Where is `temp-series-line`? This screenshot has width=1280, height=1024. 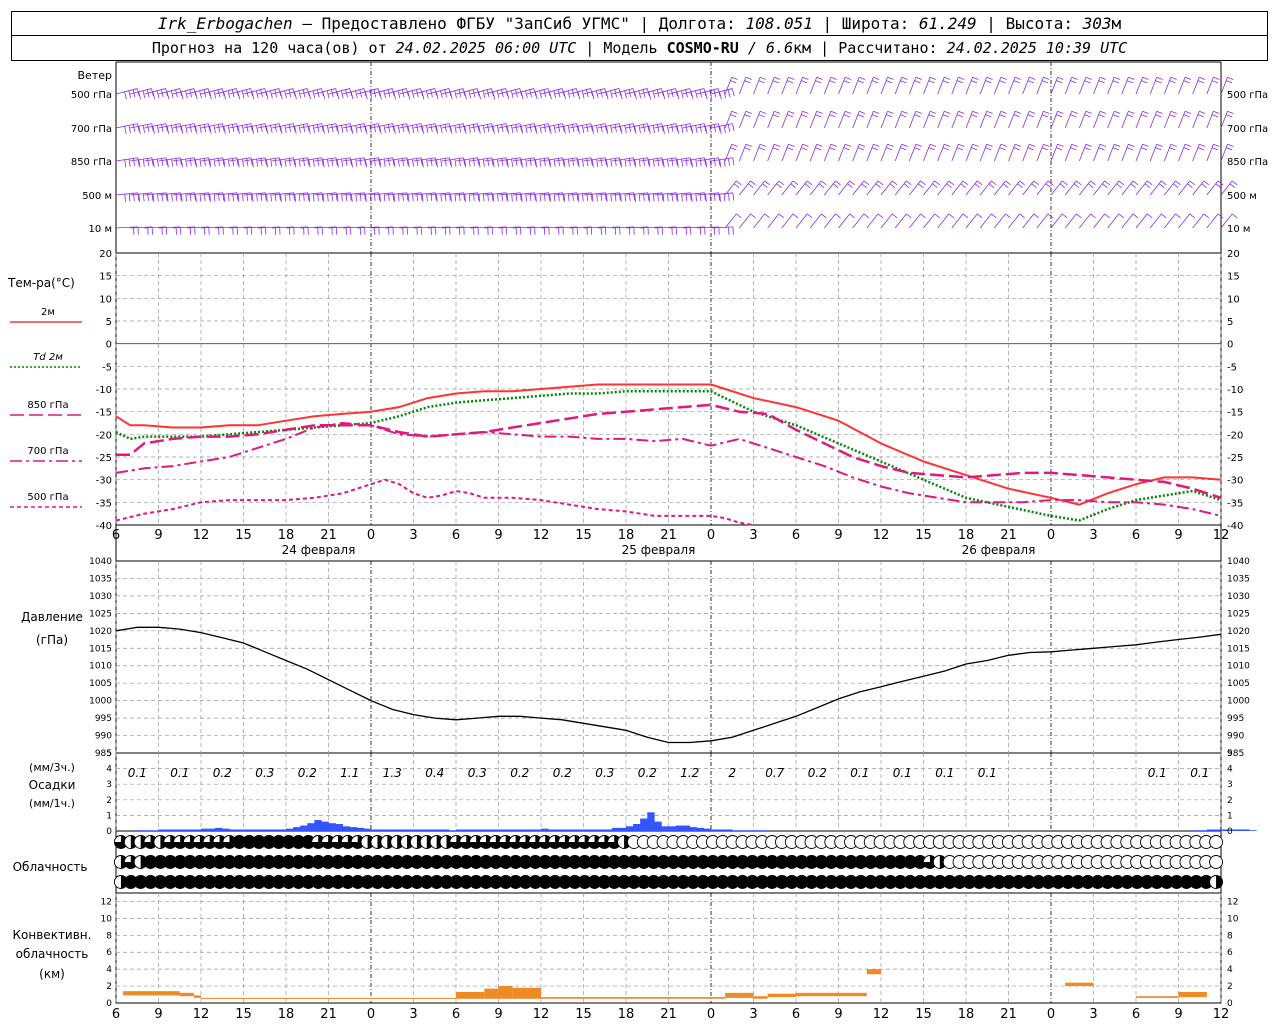
temp-series-line is located at coordinates (669, 451).